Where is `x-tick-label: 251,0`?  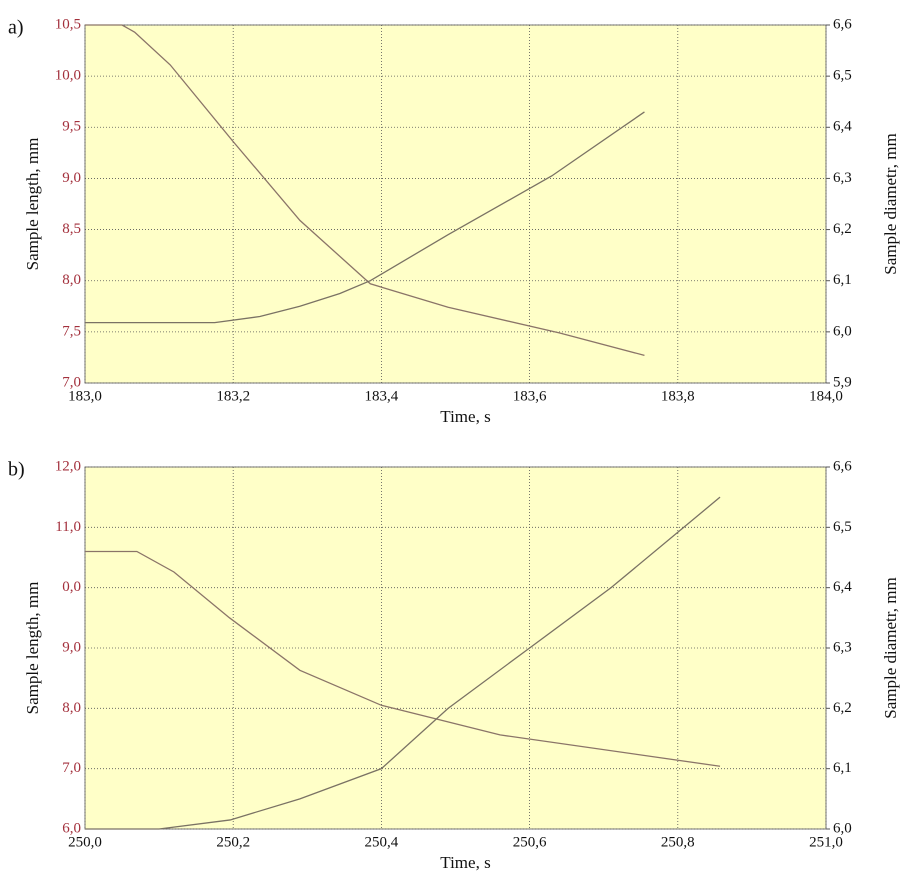
x-tick-label: 251,0 is located at coordinates (826, 842).